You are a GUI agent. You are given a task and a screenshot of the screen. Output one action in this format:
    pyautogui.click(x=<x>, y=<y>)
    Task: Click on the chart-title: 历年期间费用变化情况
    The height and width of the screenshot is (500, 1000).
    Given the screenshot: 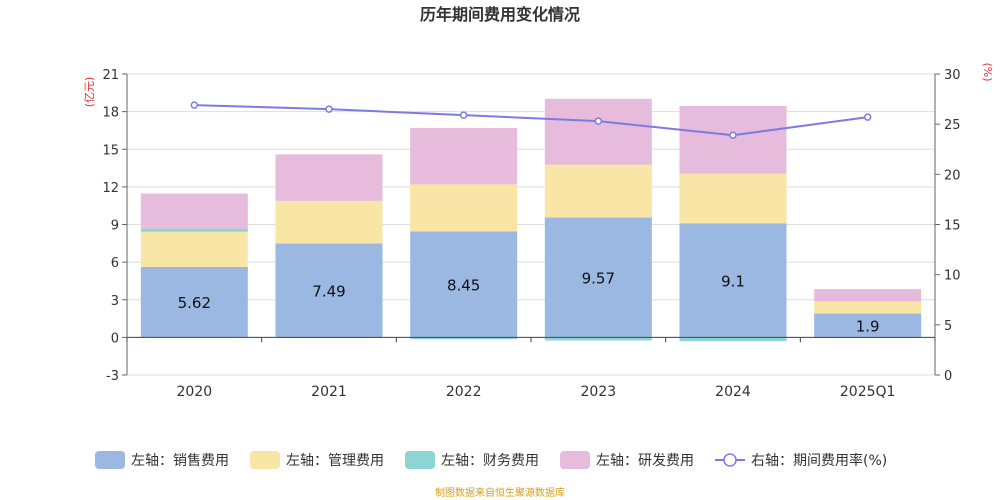 What is the action you would take?
    pyautogui.click(x=500, y=14)
    